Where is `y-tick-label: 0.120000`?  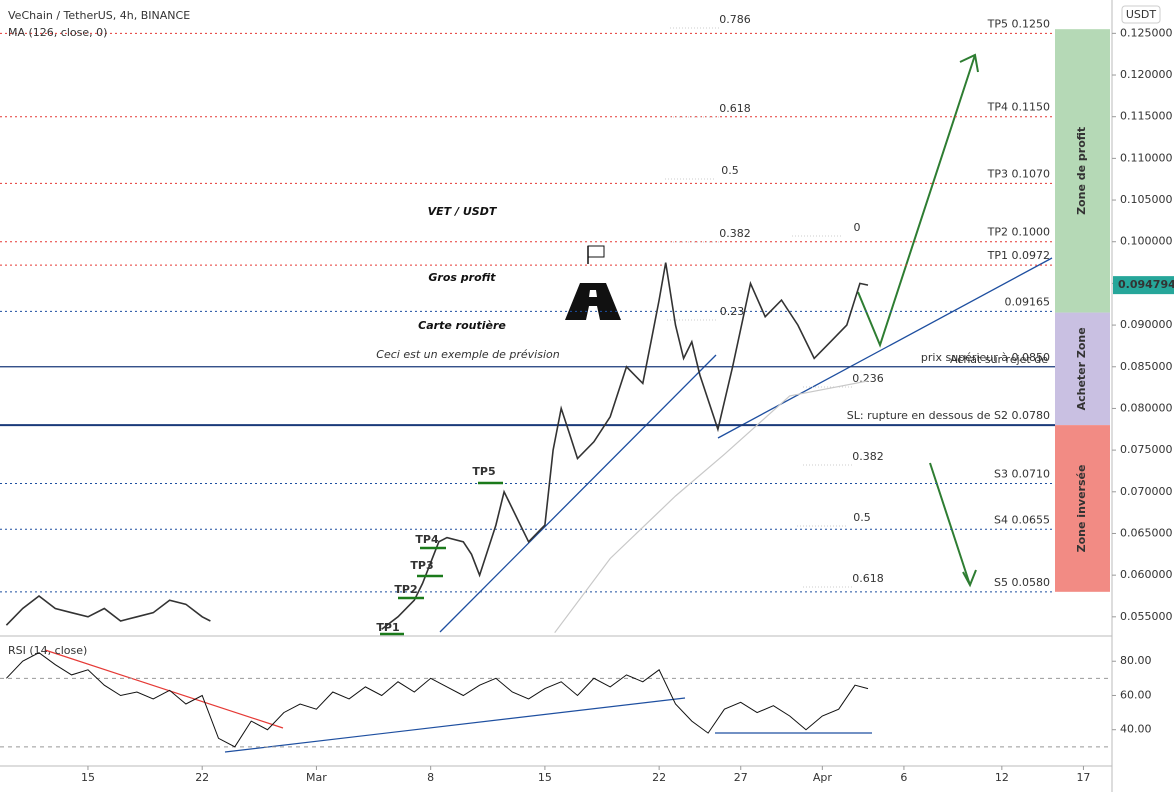 y-tick-label: 0.120000 is located at coordinates (1146, 74).